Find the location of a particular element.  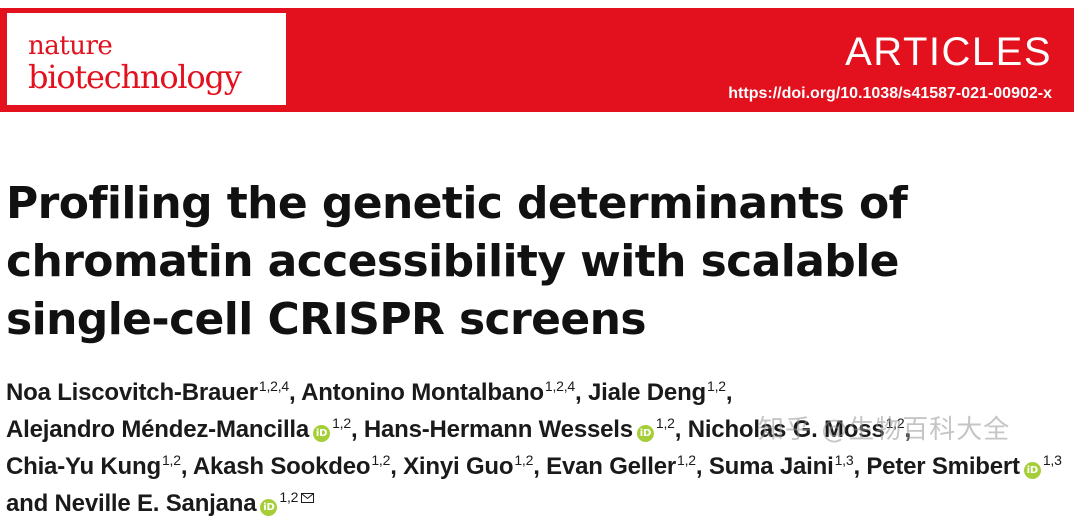

logo-line-biotechnology: biotechnology is located at coordinates (135, 77).